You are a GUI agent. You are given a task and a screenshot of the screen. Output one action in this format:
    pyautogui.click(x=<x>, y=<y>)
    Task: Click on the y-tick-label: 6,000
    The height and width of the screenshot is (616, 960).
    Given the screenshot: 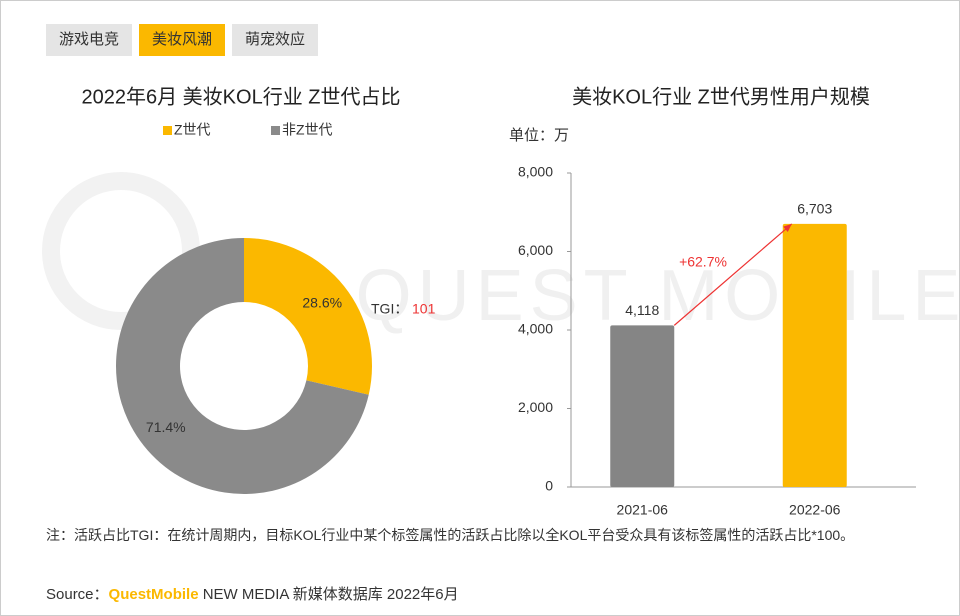 What is the action you would take?
    pyautogui.click(x=535, y=250)
    